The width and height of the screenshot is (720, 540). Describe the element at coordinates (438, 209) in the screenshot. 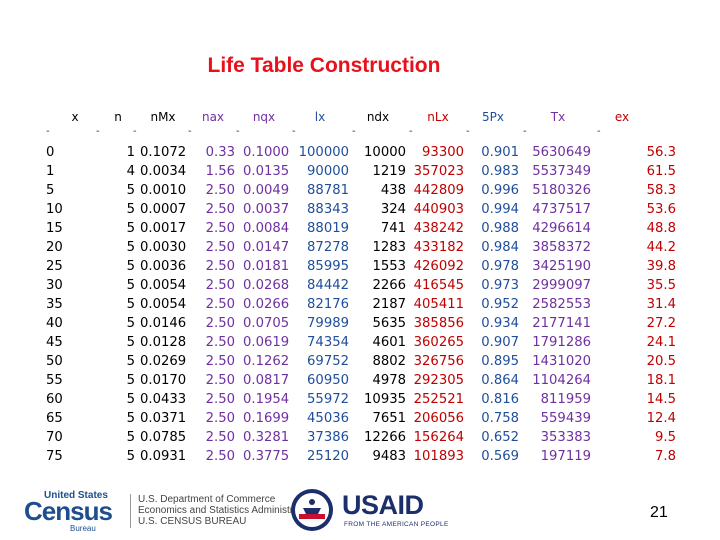

I see `cell-nlx: 440903` at that location.